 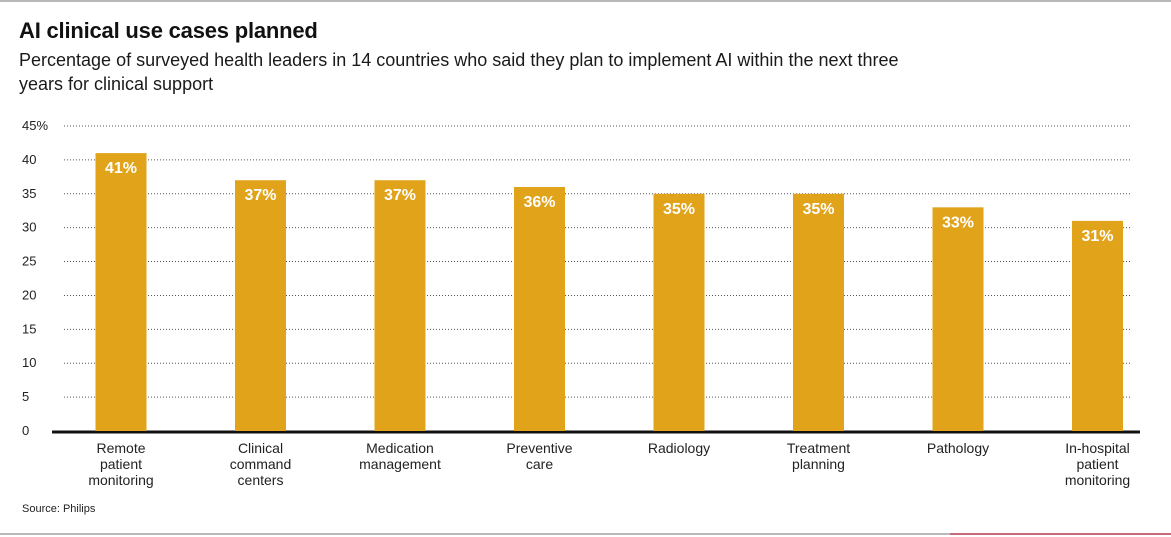 I want to click on x-category-label: Radiology, so click(x=679, y=448).